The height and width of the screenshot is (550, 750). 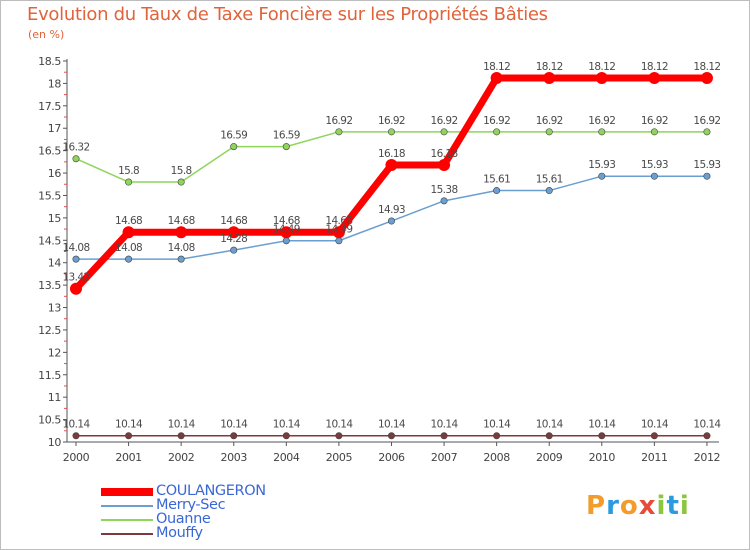 I want to click on legend: COULANGERON Merry-Sec Ouanne Mouffy, so click(x=201, y=512).